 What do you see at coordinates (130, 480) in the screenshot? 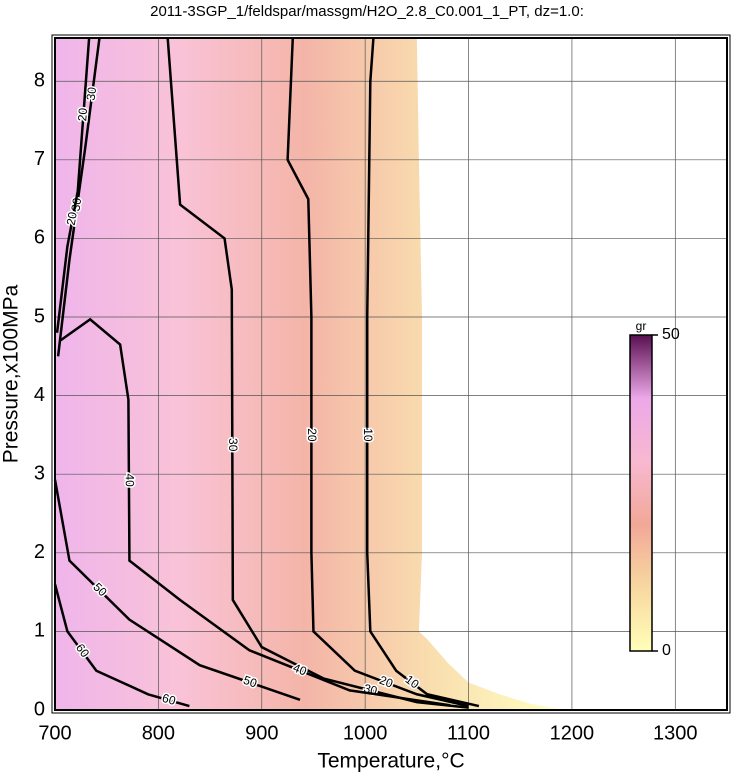
I see `contour-label: 40` at bounding box center [130, 480].